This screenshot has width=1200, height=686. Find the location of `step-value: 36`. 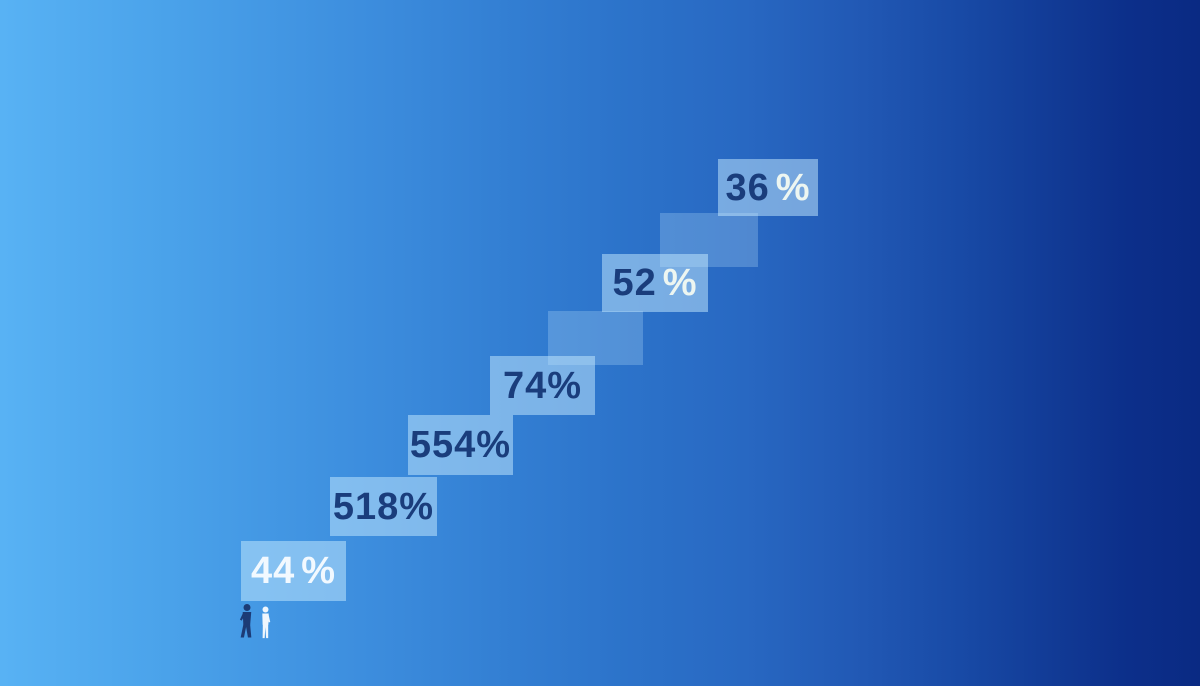

step-value: 36 is located at coordinates (747, 187).